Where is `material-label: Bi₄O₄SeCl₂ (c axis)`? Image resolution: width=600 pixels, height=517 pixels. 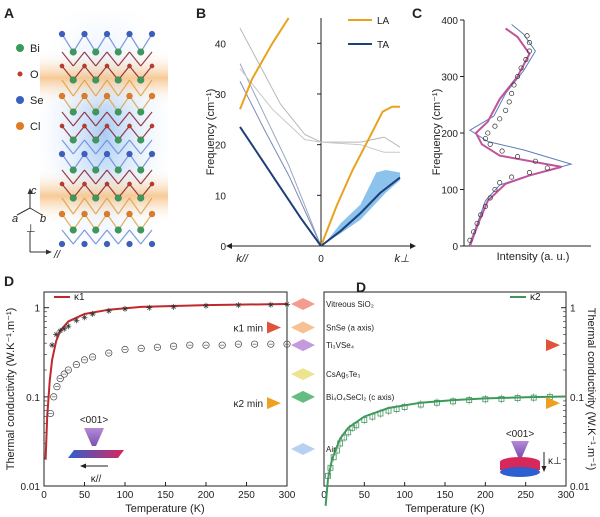
material-label: Bi₄O₄SeCl₂ (c axis) is located at coordinates (360, 397).